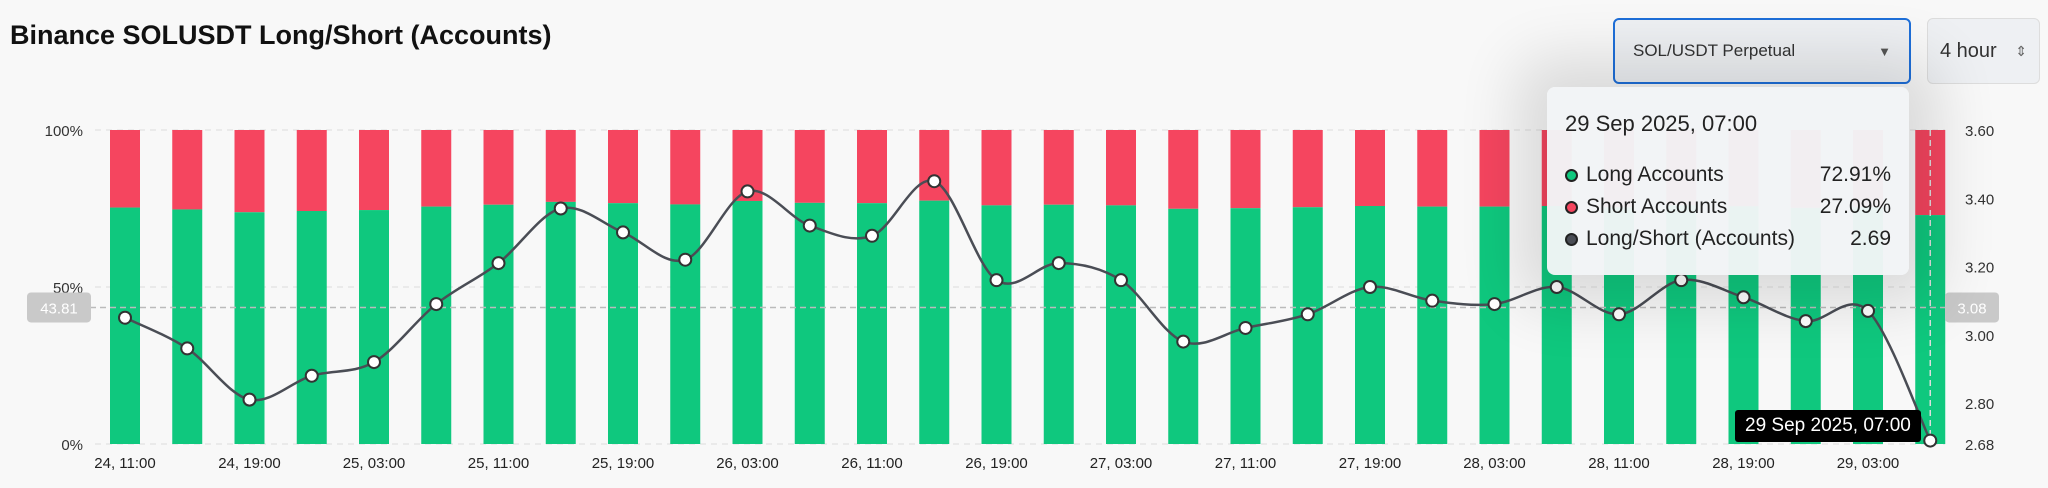 The image size is (2048, 488). I want to click on tooltip-value: 72.91%, so click(1855, 174).